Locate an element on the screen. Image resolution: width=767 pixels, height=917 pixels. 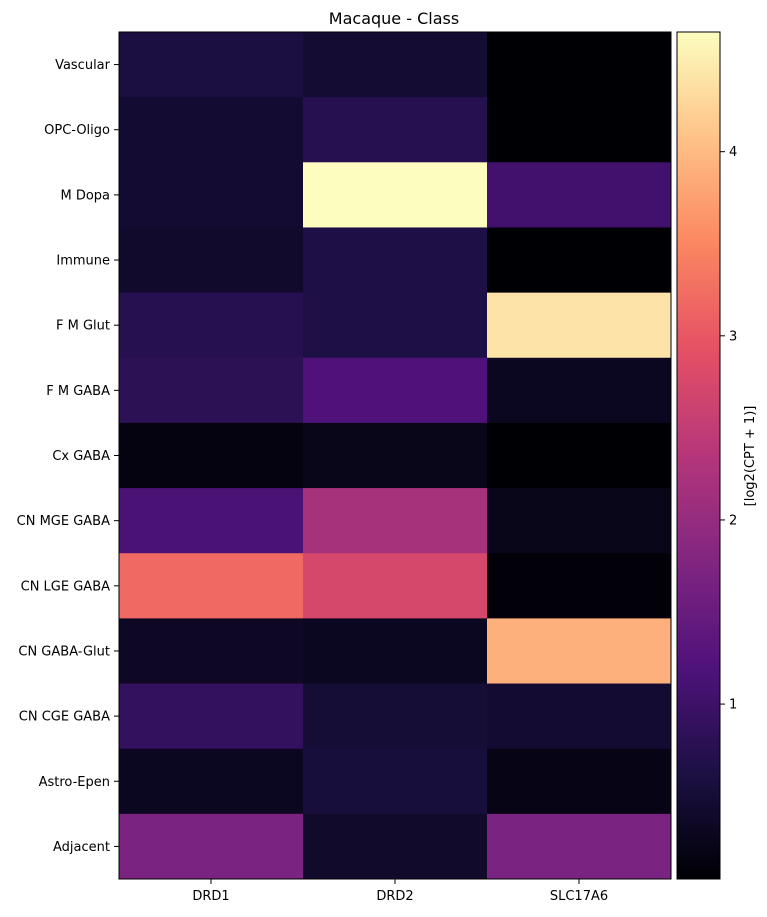
y-tick-label: Immune is located at coordinates (83, 261).